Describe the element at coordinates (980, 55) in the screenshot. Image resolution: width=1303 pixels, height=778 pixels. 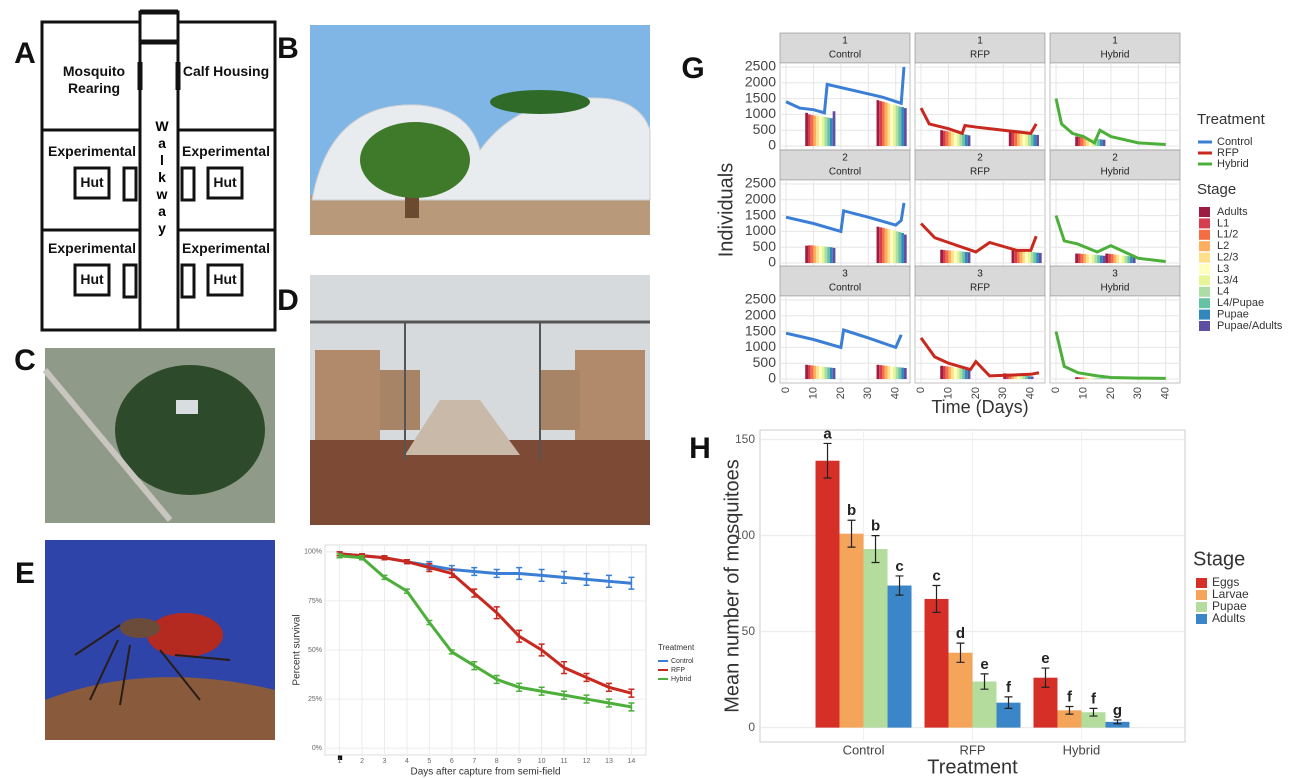
I see `strip-label: RFP` at that location.